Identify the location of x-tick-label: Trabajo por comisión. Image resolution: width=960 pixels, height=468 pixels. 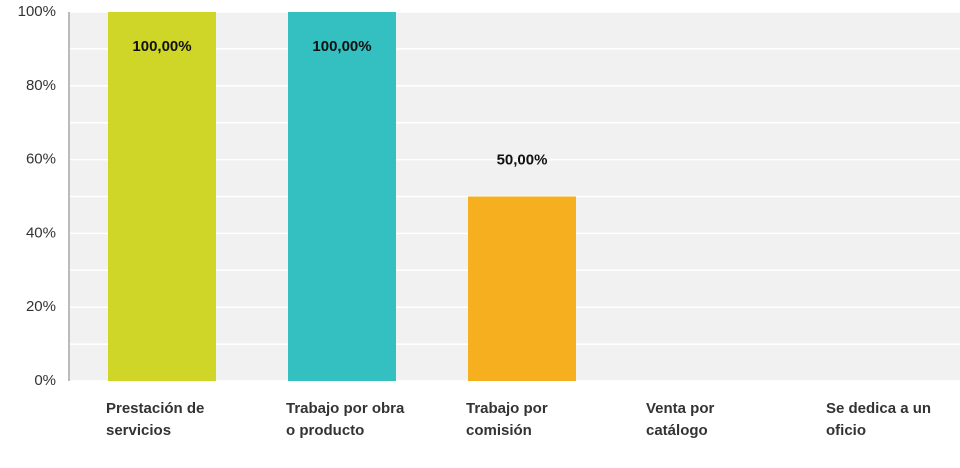
(507, 419).